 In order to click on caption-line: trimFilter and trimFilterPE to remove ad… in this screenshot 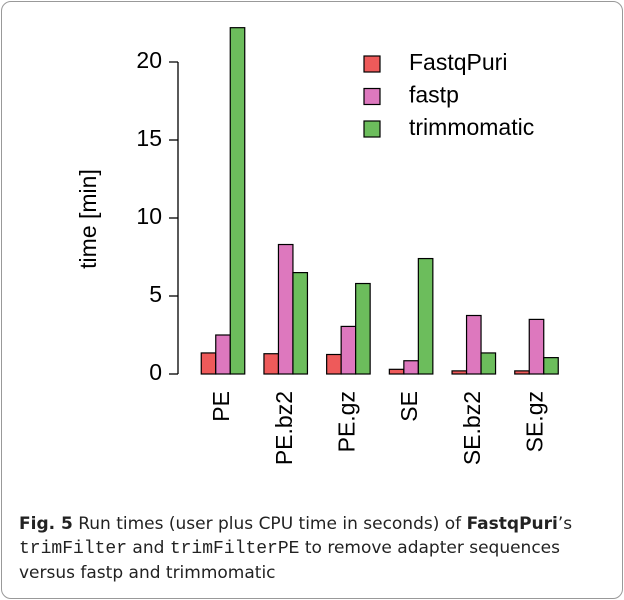, I will do `click(295, 548)`.